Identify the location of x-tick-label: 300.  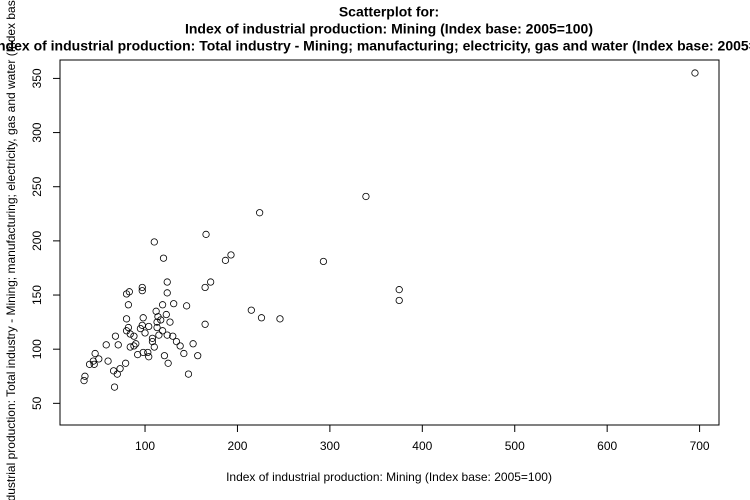
(330, 446).